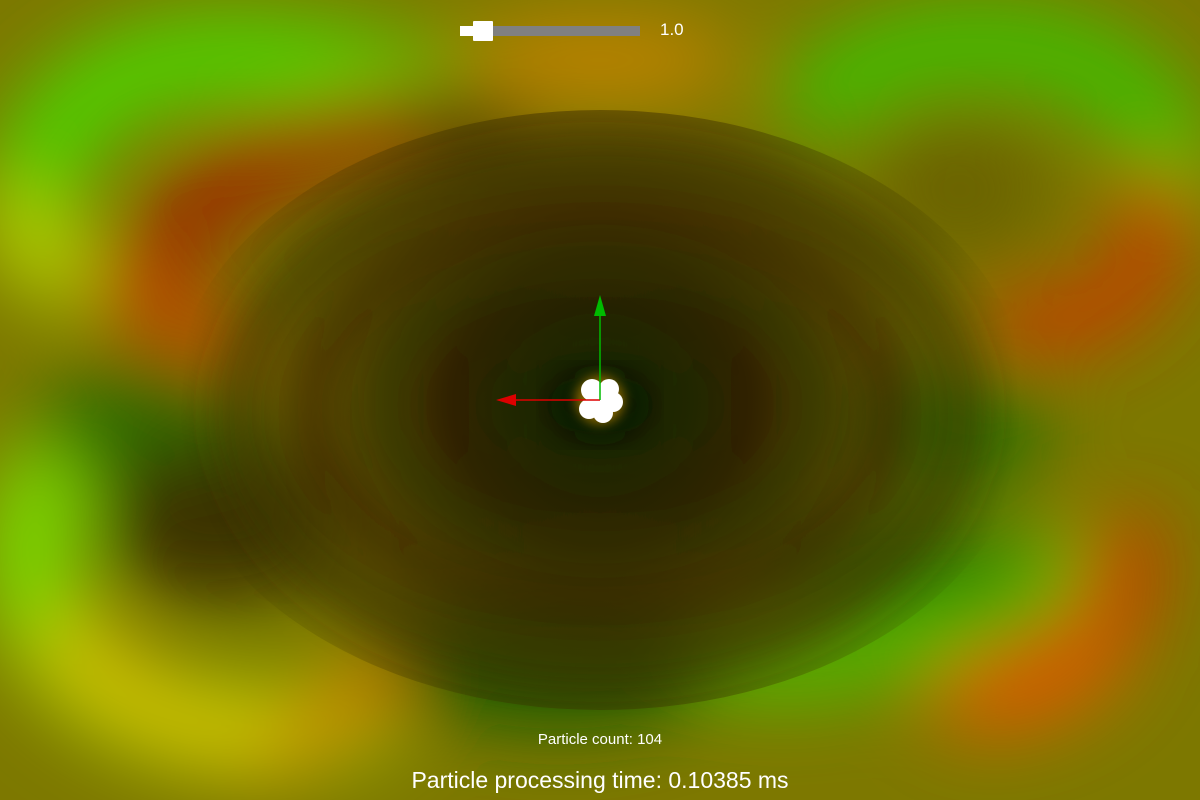 This screenshot has height=800, width=1200. I want to click on x-axis-arrow-icon, so click(548, 400).